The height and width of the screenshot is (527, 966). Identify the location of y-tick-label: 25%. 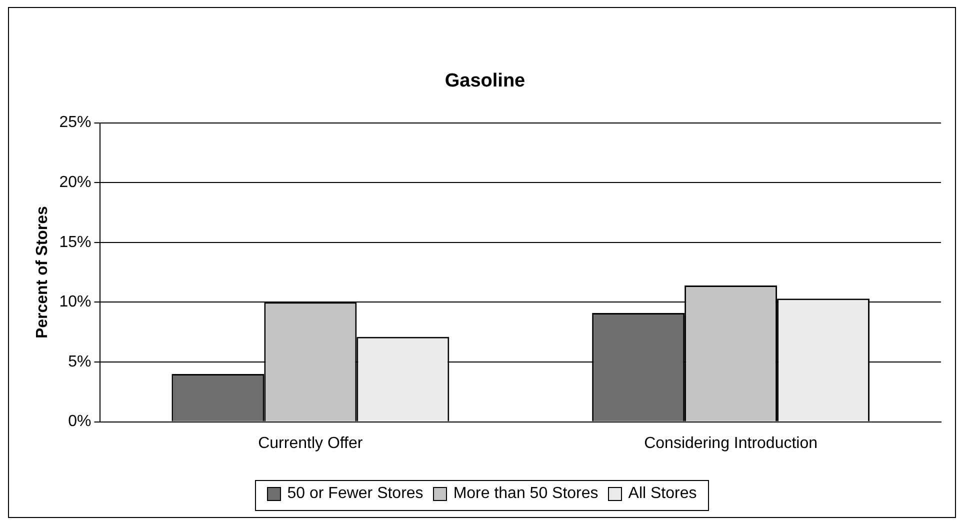
(75, 123).